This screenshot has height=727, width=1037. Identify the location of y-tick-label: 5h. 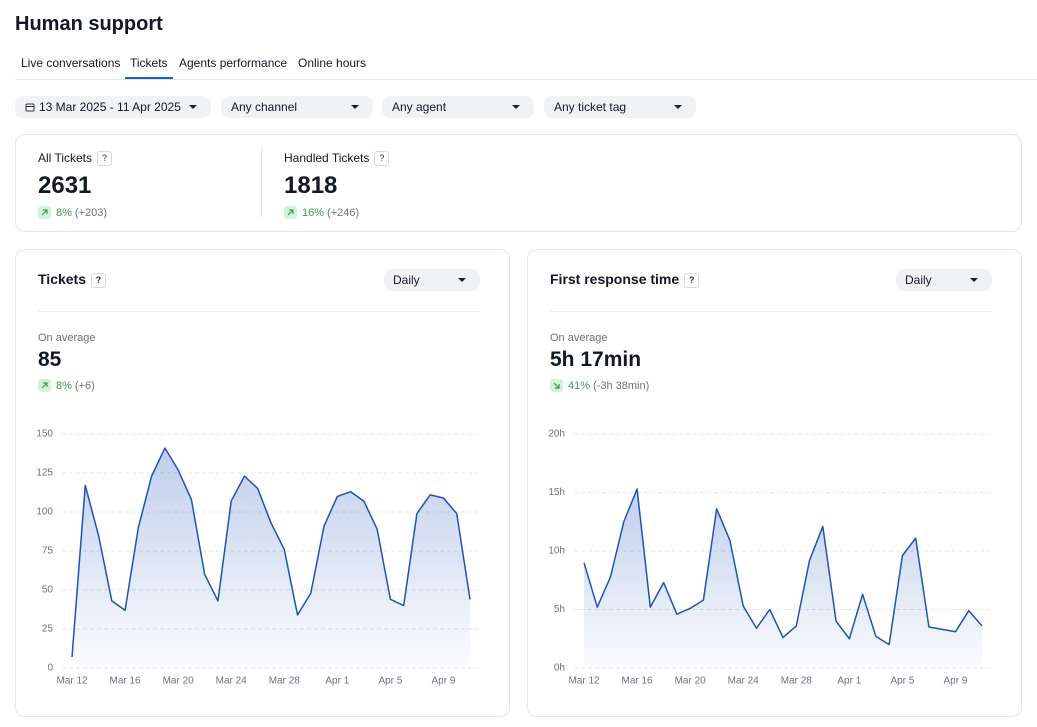
(559, 609).